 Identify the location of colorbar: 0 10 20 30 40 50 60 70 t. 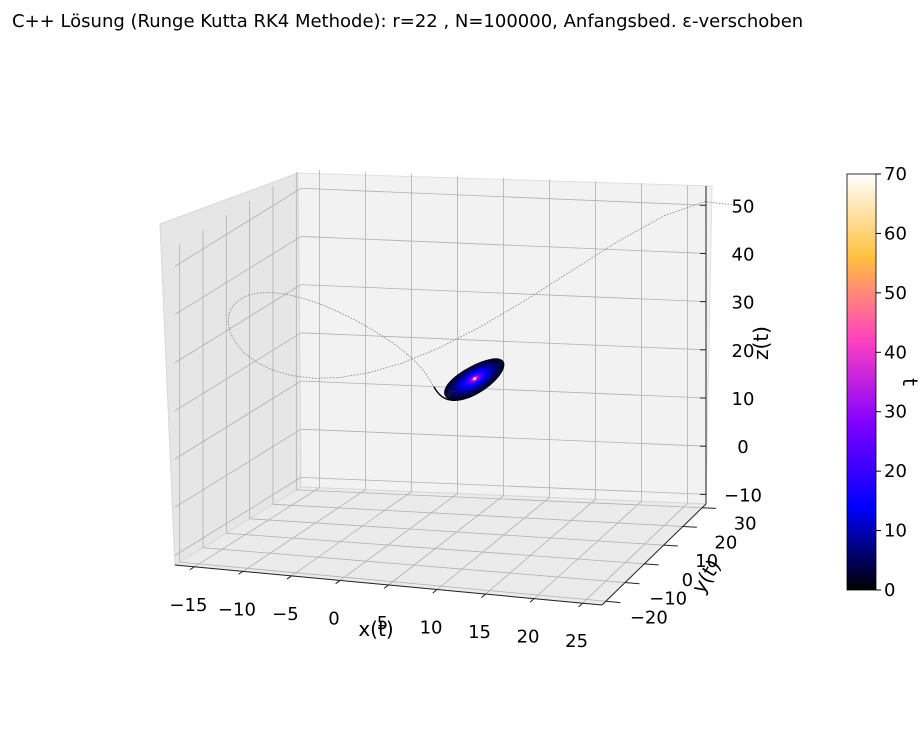
(884, 382).